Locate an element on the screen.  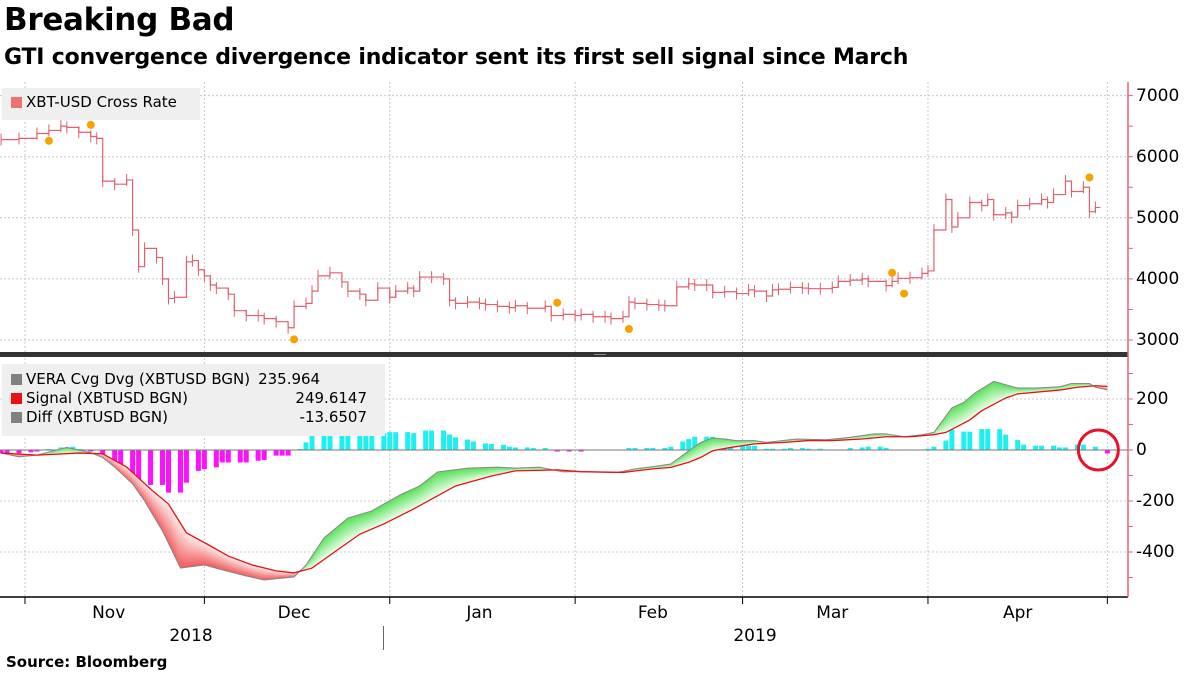
y-tick-label-price: 4000 is located at coordinates (1158, 278).